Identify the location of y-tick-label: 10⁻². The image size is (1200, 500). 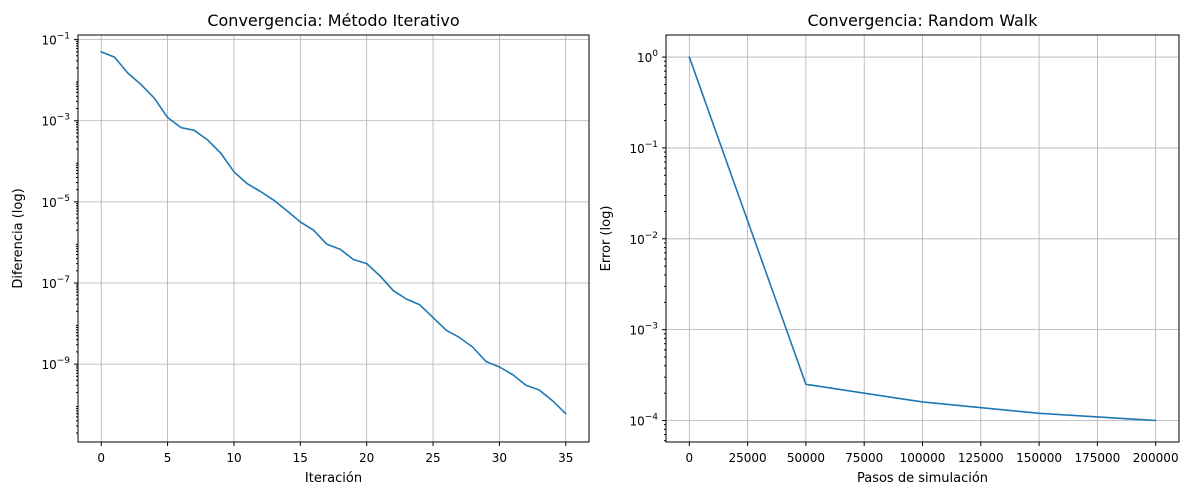
(643, 239).